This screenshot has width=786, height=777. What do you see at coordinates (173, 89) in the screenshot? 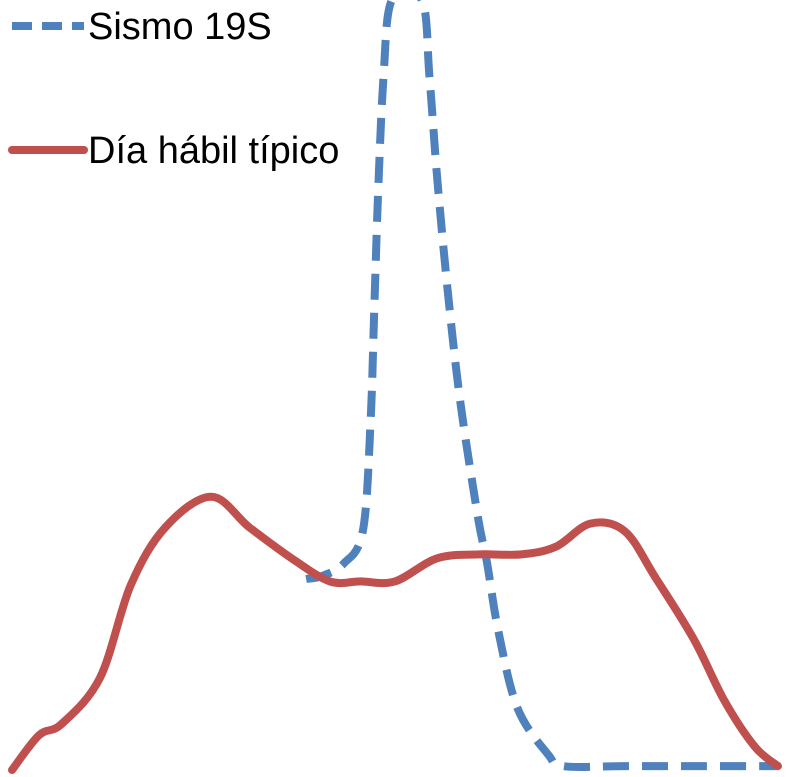
I see `legend: Sismo 19S Día hábil típico` at bounding box center [173, 89].